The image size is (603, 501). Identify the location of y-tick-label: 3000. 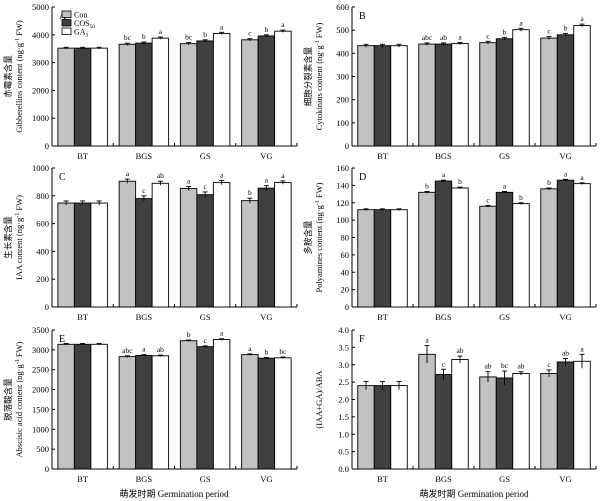
(40, 63).